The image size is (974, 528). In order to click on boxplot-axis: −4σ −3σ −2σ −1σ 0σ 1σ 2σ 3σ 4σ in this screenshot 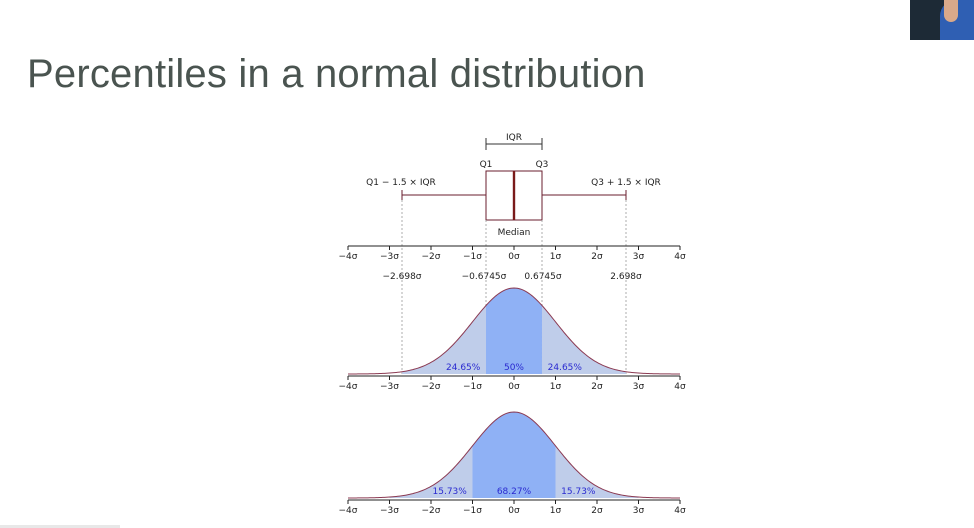, I will do `click(512, 253)`.